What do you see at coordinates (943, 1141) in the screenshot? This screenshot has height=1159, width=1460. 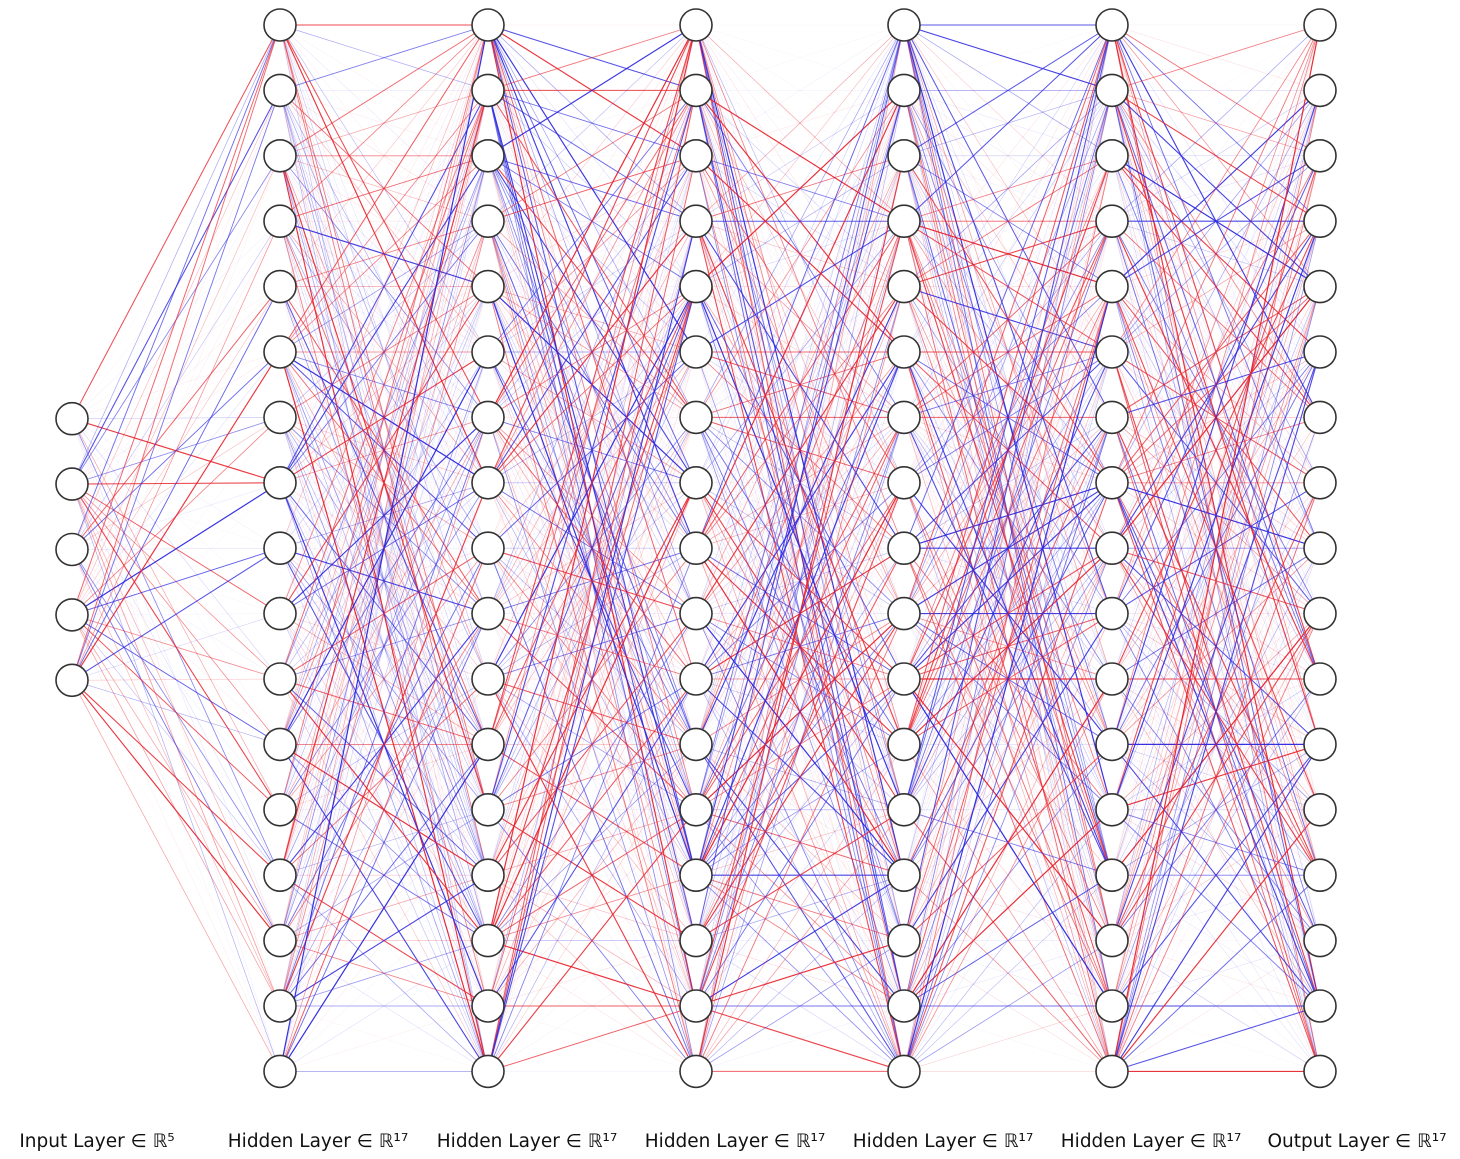 I see `layer-label-hidden-4: Hidden Layer ∈ ℝ¹⁷` at bounding box center [943, 1141].